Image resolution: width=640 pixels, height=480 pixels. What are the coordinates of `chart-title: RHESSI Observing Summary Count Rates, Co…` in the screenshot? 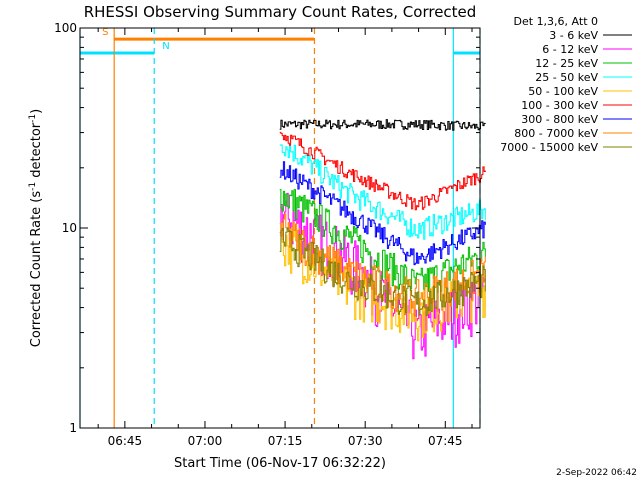 It's located at (280, 12).